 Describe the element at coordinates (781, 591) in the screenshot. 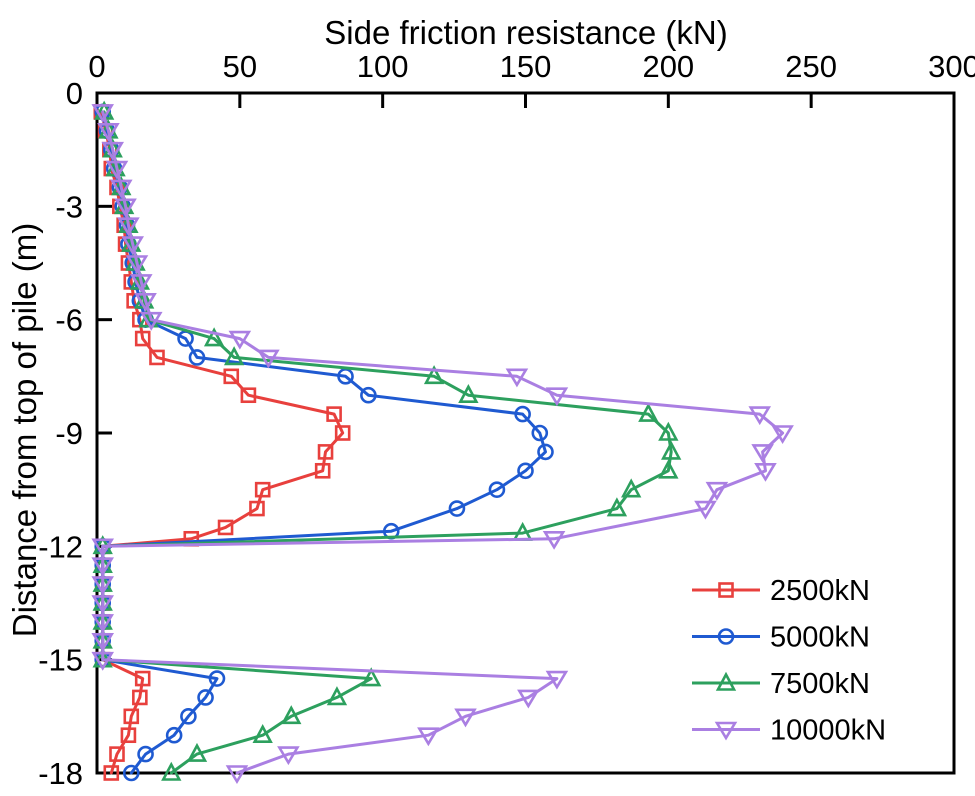

I see `legend-item-2500kN: 2500kN` at that location.